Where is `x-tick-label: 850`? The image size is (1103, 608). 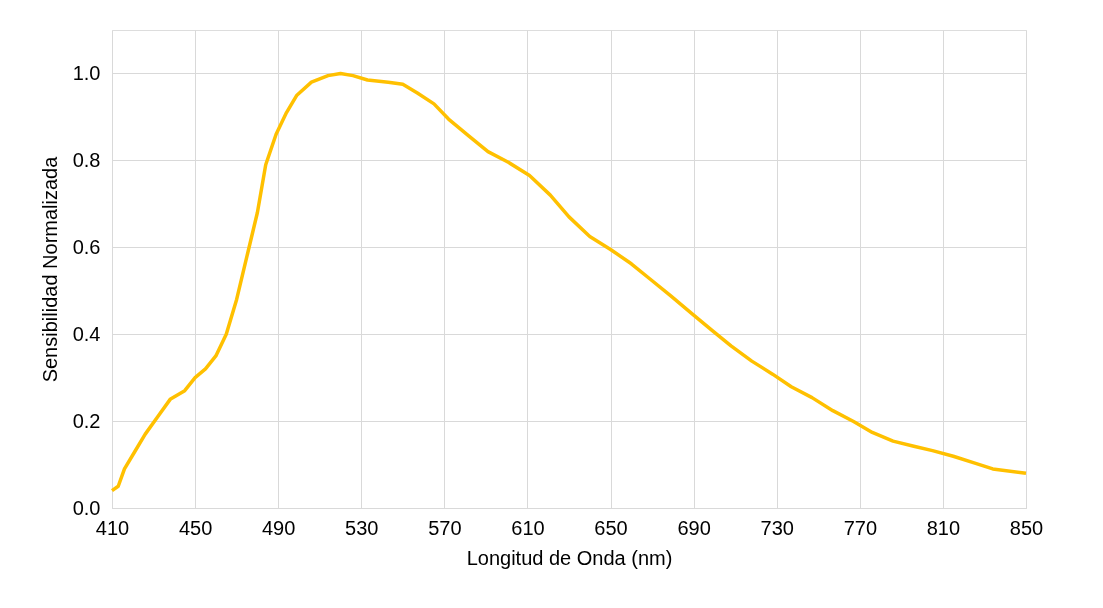 x-tick-label: 850 is located at coordinates (1026, 527).